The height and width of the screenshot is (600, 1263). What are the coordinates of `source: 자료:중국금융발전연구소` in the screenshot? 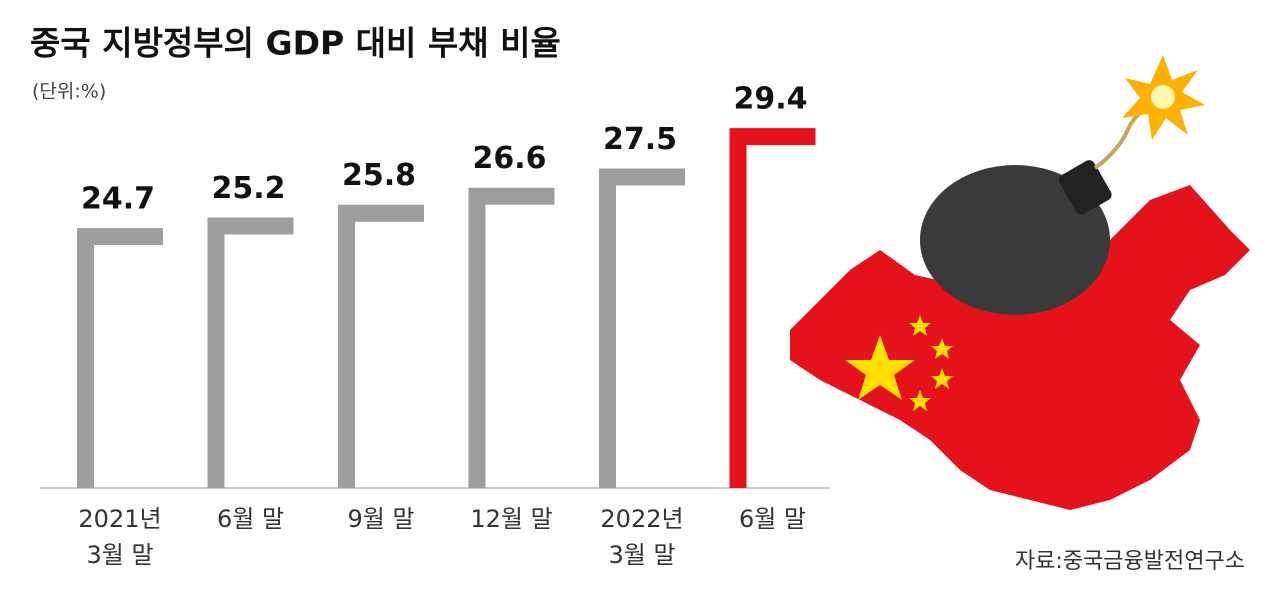 It's located at (1130, 561).